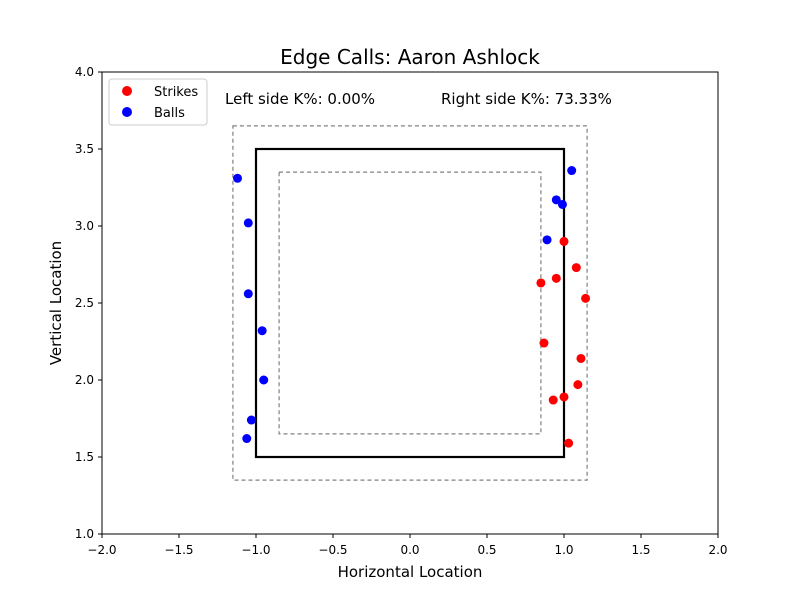  I want to click on y-axis-label: Vertical Location, so click(56, 303).